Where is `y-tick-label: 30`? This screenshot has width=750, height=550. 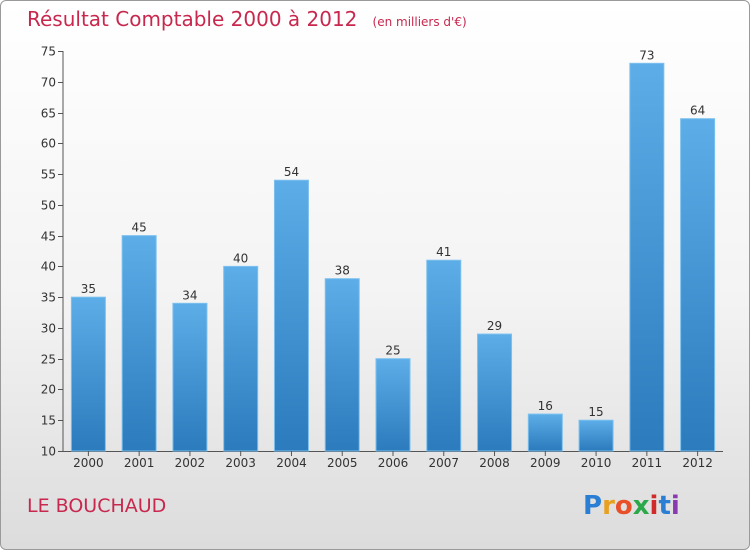
y-tick-label: 30 is located at coordinates (48, 329).